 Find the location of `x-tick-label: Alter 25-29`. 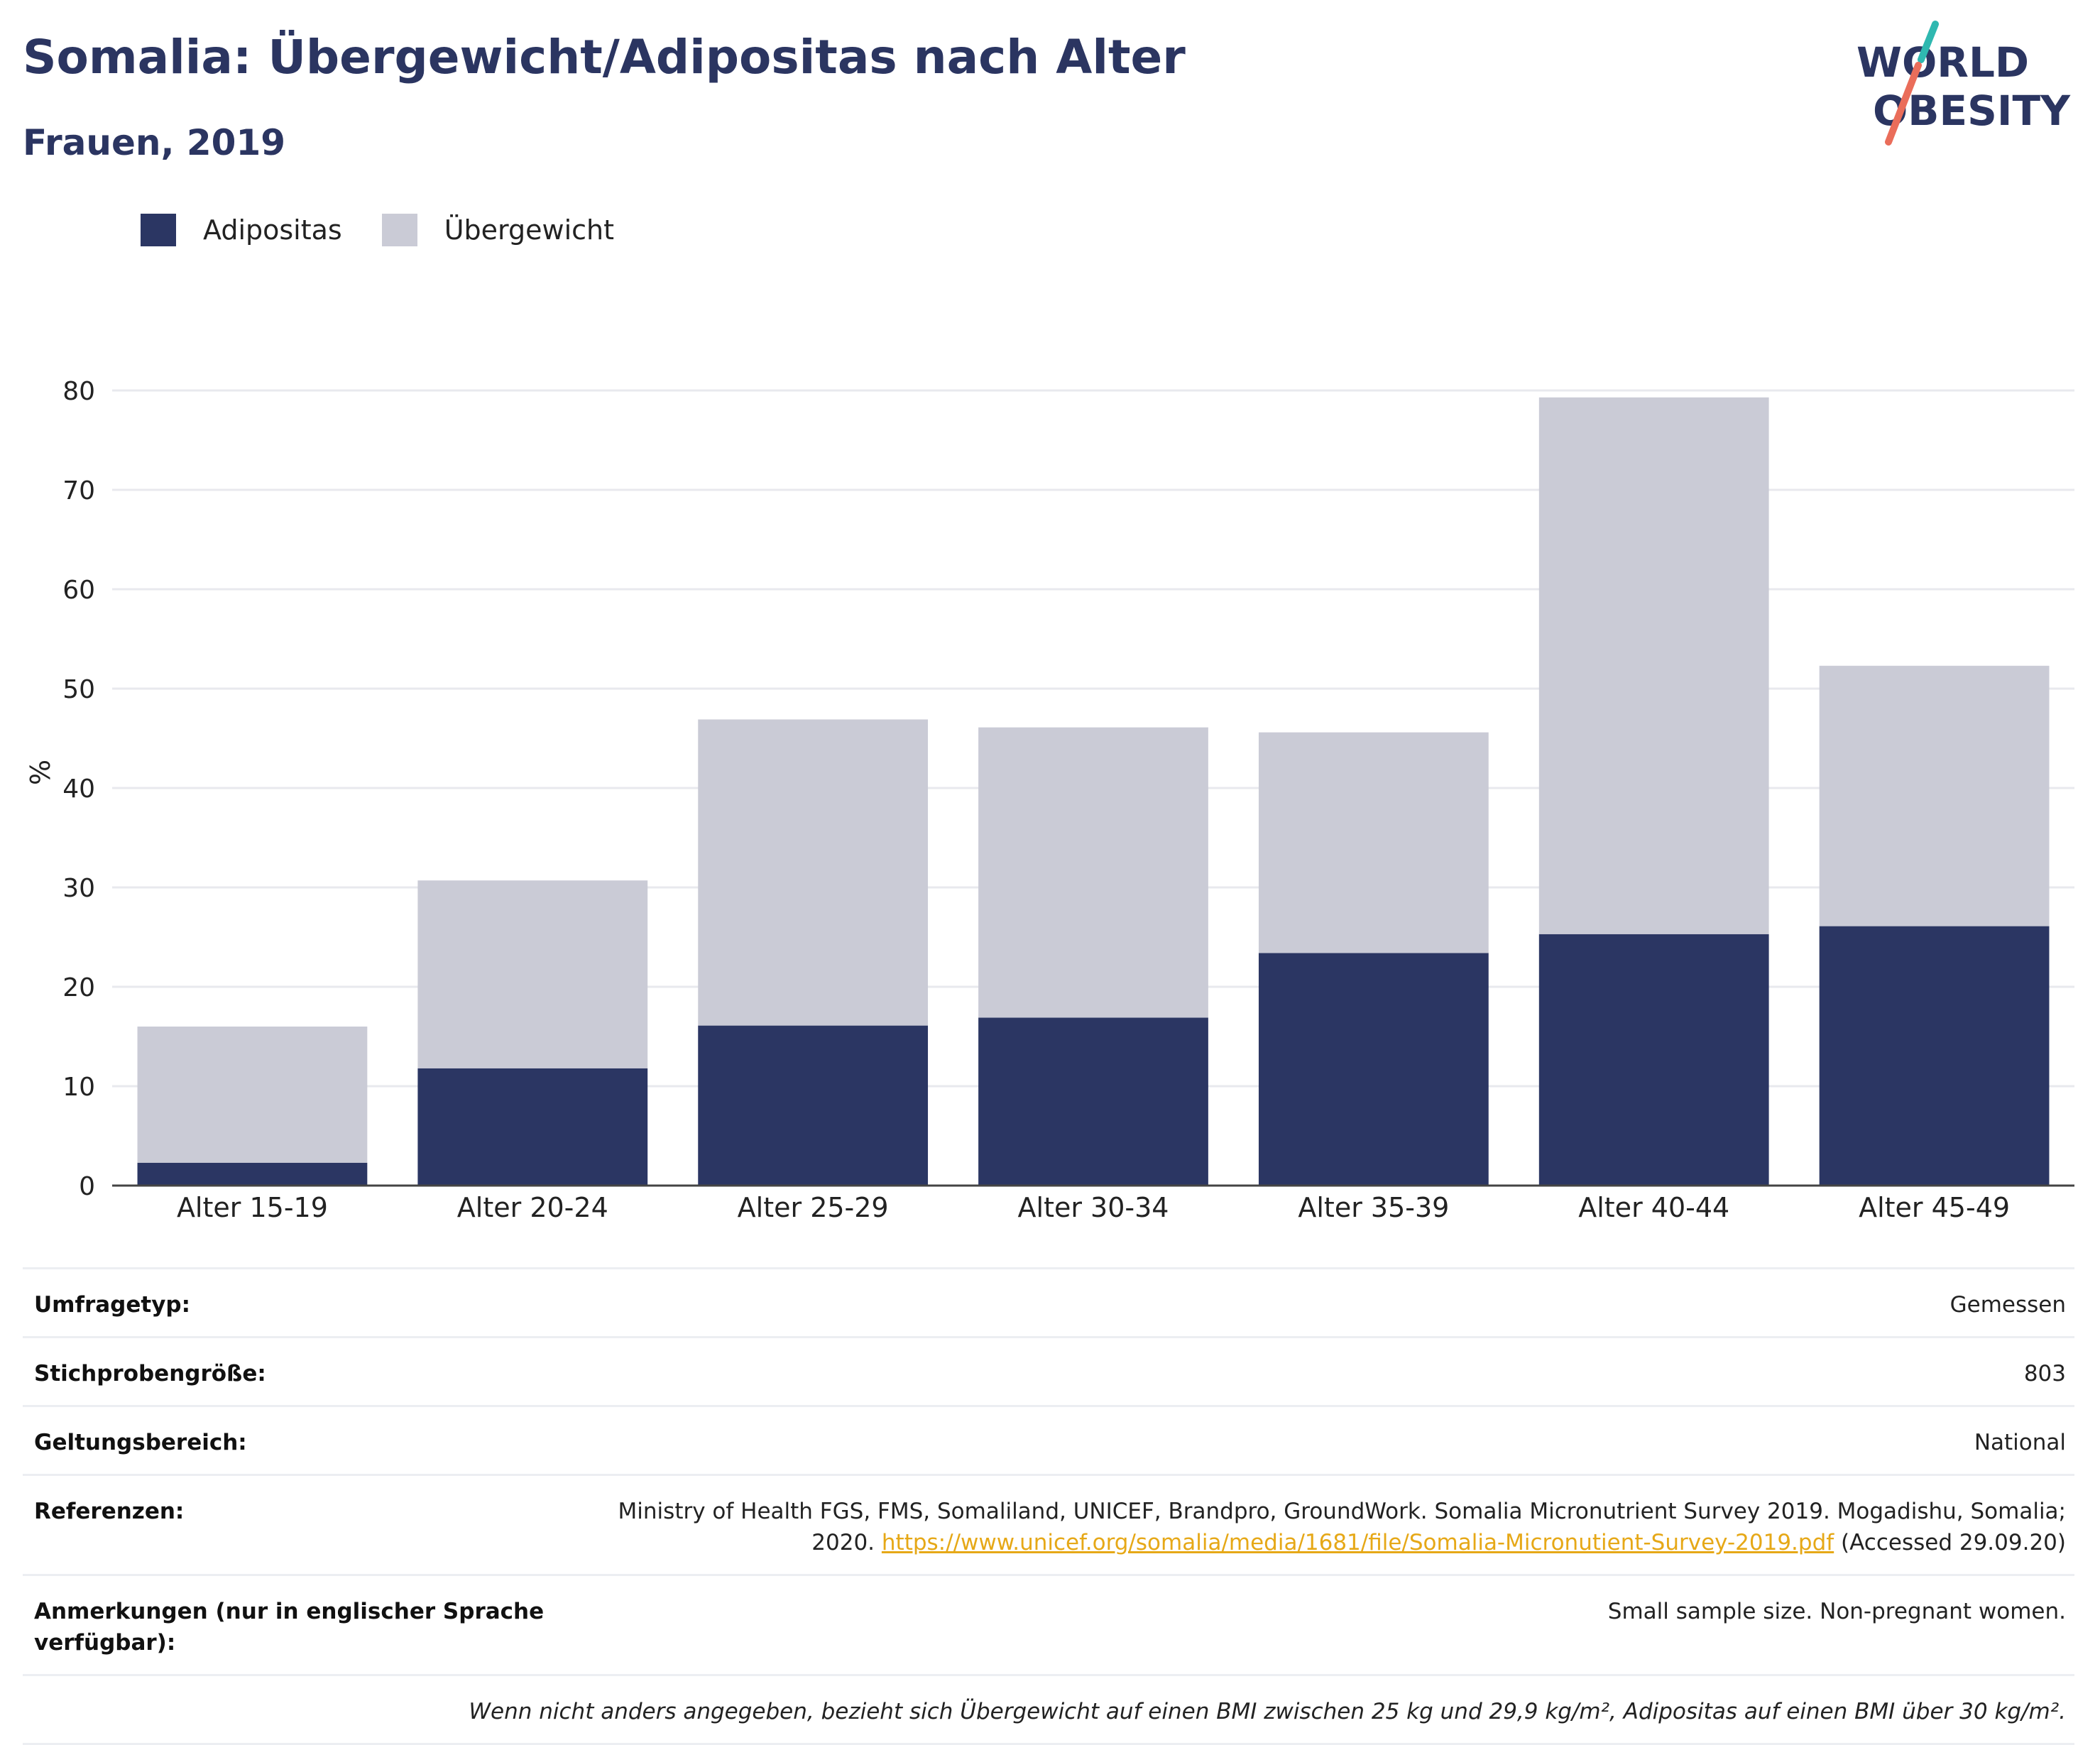

x-tick-label: Alter 25-29 is located at coordinates (813, 1207).